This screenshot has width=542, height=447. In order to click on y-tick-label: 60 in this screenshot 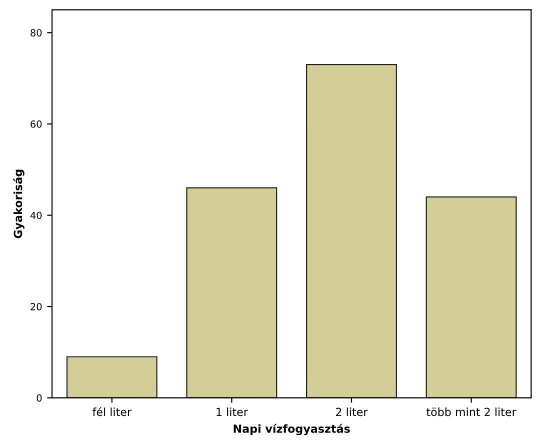, I will do `click(36, 124)`.